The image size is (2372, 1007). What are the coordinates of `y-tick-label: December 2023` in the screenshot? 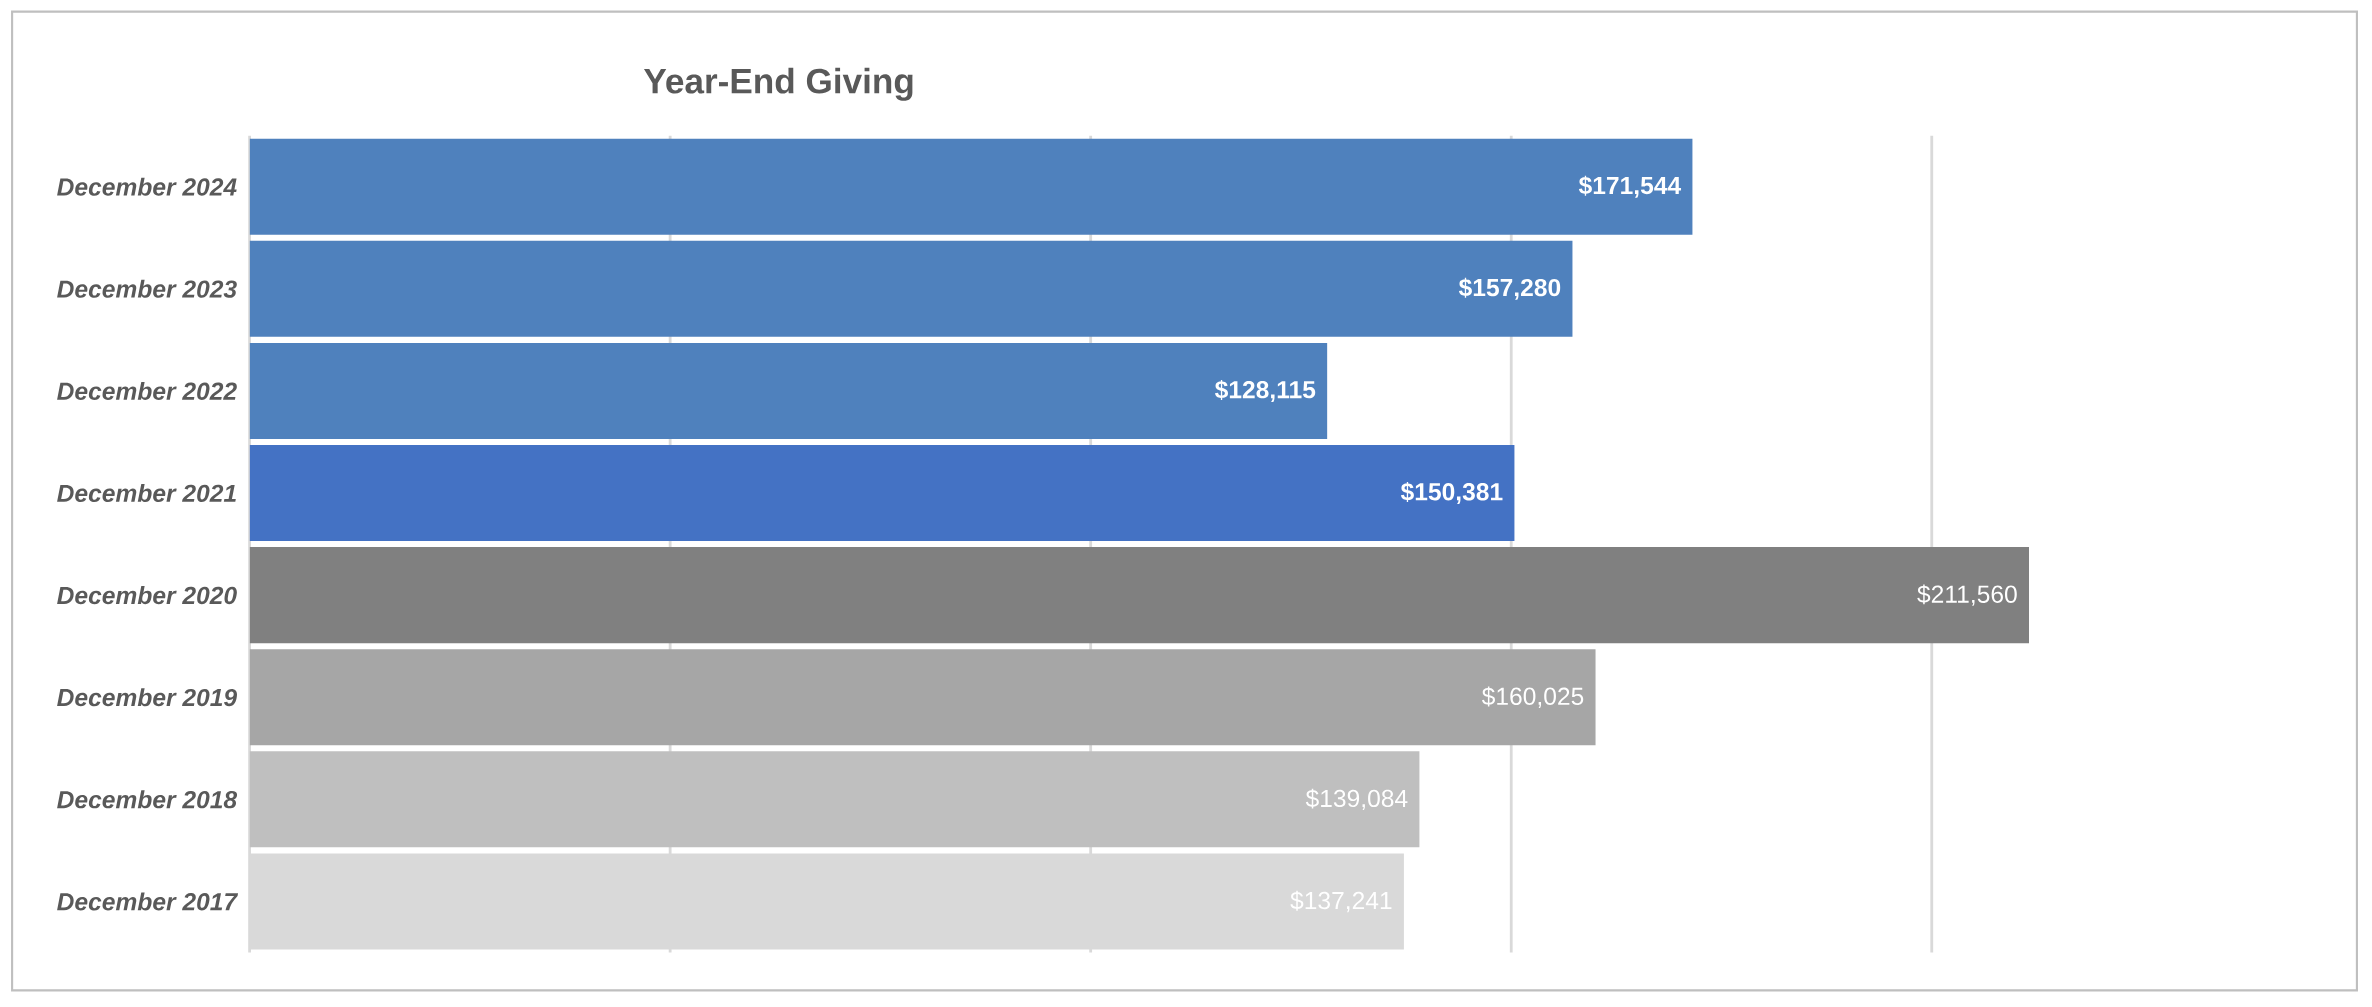 It's located at (147, 288).